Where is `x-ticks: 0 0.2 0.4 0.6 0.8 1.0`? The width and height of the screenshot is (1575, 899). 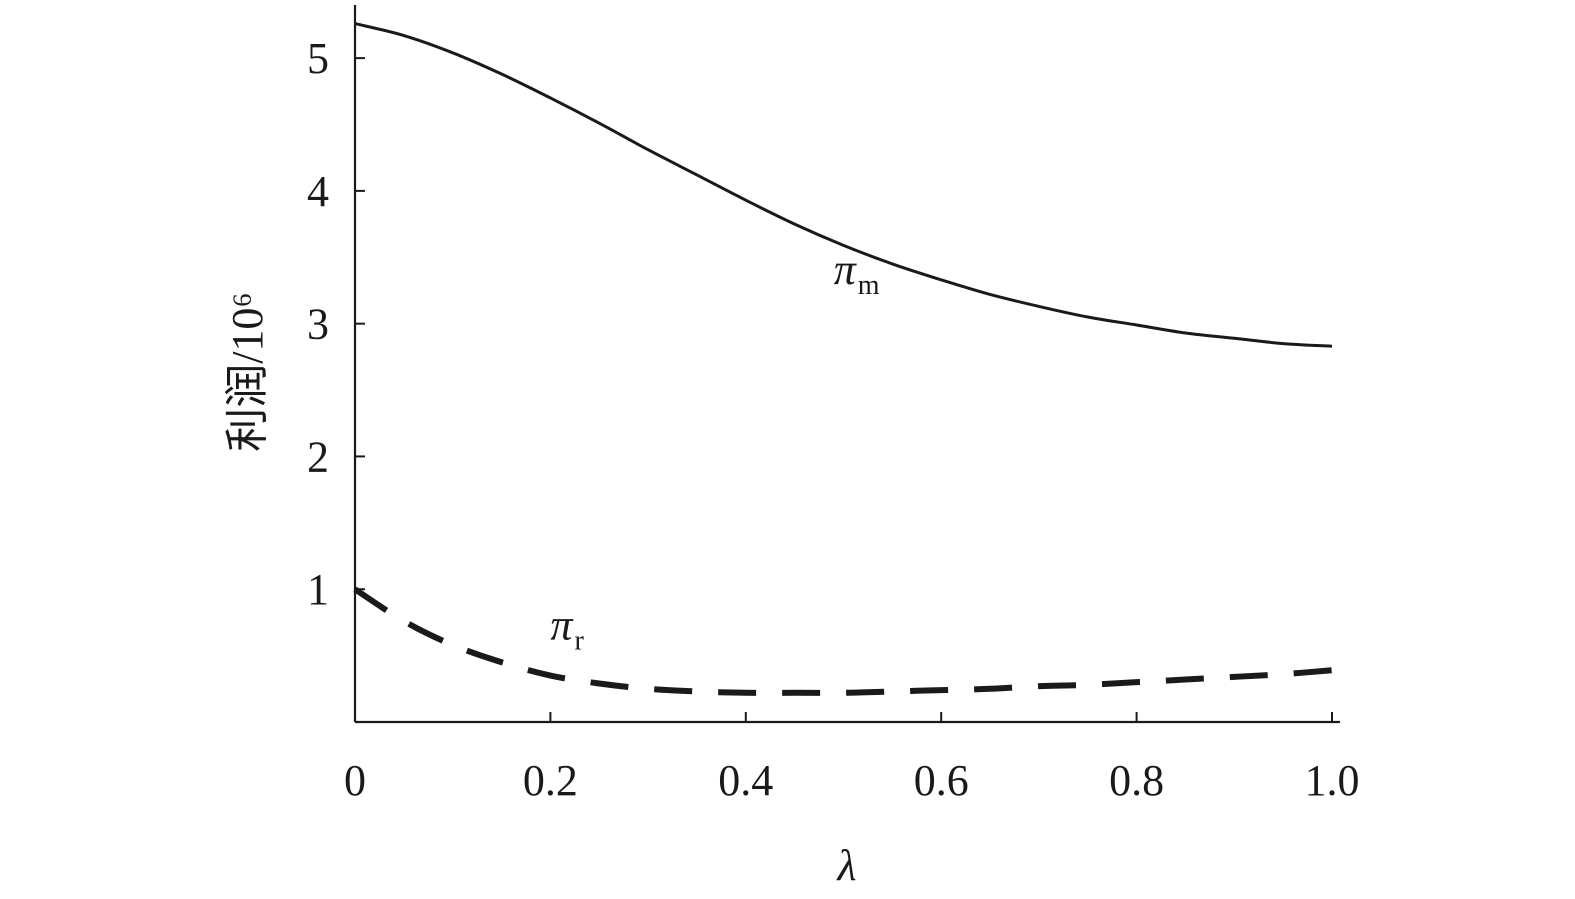 x-ticks: 0 0.2 0.4 0.6 0.8 1.0 is located at coordinates (852, 758).